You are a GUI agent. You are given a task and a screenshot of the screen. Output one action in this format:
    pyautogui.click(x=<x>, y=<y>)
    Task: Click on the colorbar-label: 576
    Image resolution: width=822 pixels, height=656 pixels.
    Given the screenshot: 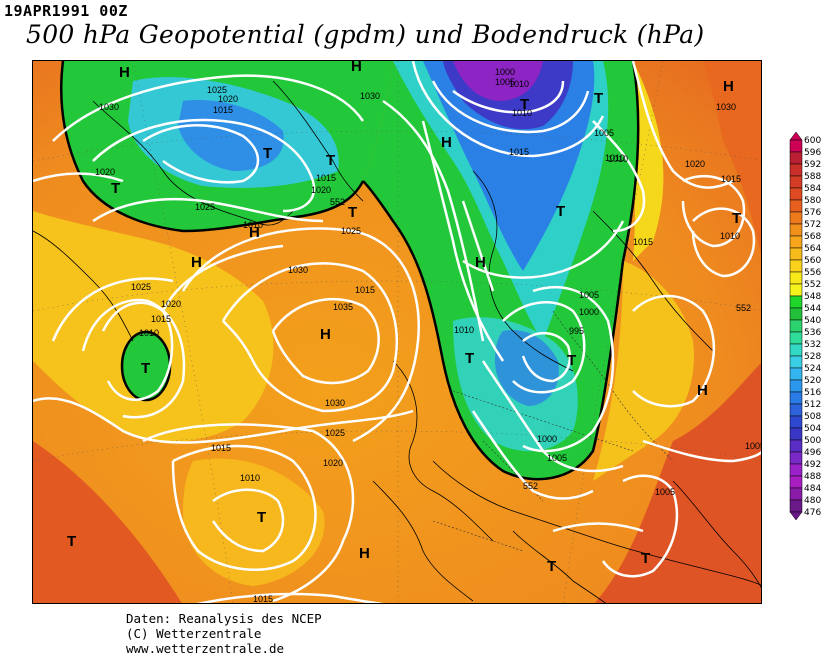 What is the action you would take?
    pyautogui.click(x=813, y=213)
    